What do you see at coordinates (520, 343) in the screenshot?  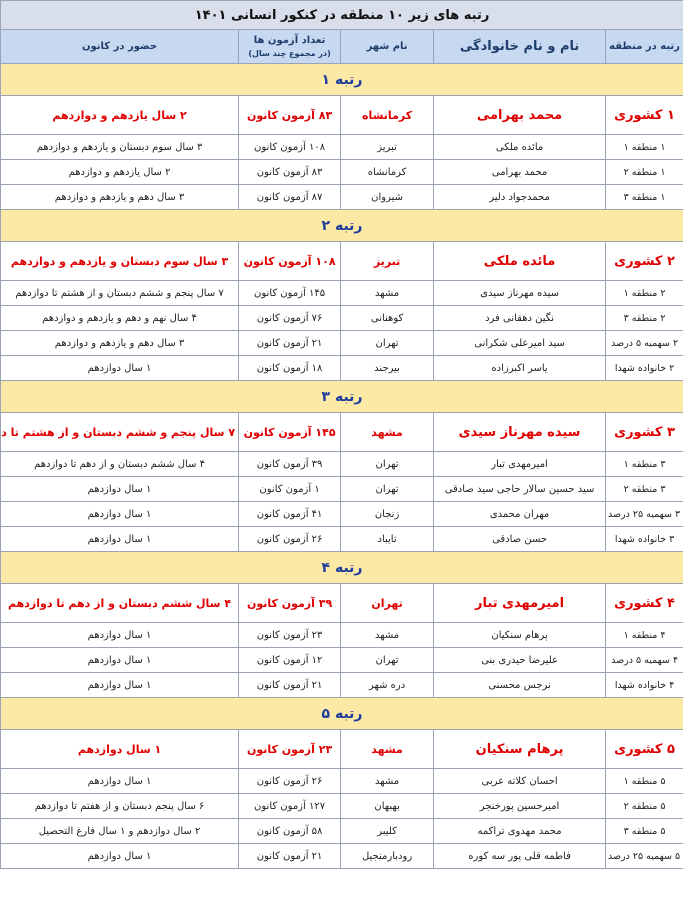 I see `name-cell: سید امیرعلی شکرانی` at bounding box center [520, 343].